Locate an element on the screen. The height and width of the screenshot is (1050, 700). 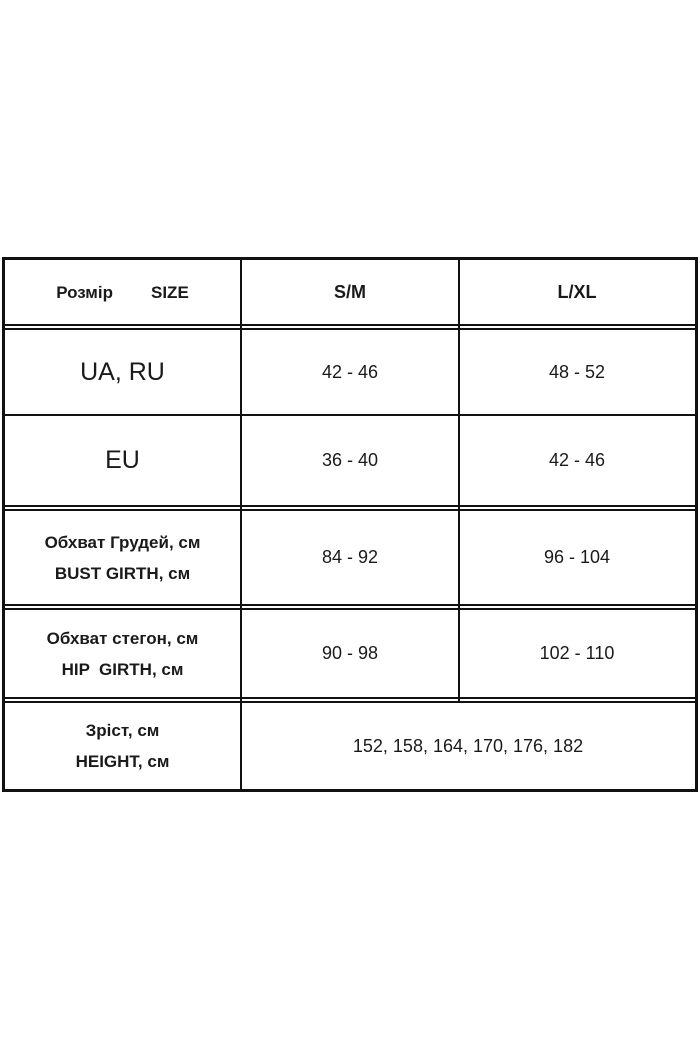
hip-label-ua: Обхват стегон, см is located at coordinates (122, 638).